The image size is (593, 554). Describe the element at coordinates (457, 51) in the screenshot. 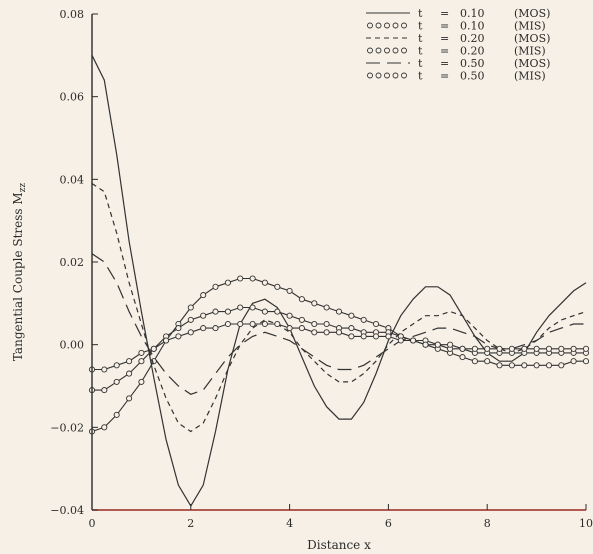

I see `legend-entry: t = 0.20 (MIS)` at that location.